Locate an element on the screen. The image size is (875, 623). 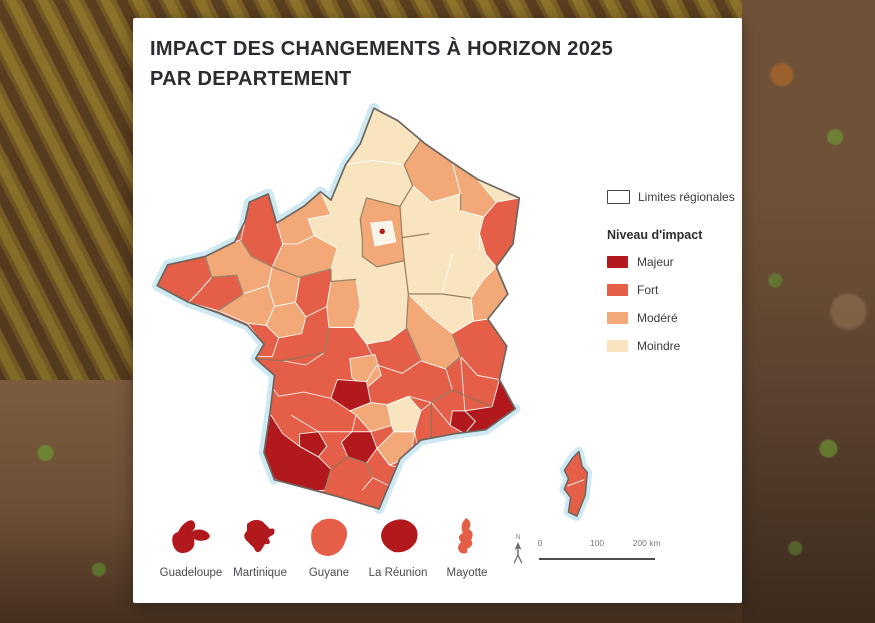
territory-mayotte: Mayotte is located at coordinates (467, 546).